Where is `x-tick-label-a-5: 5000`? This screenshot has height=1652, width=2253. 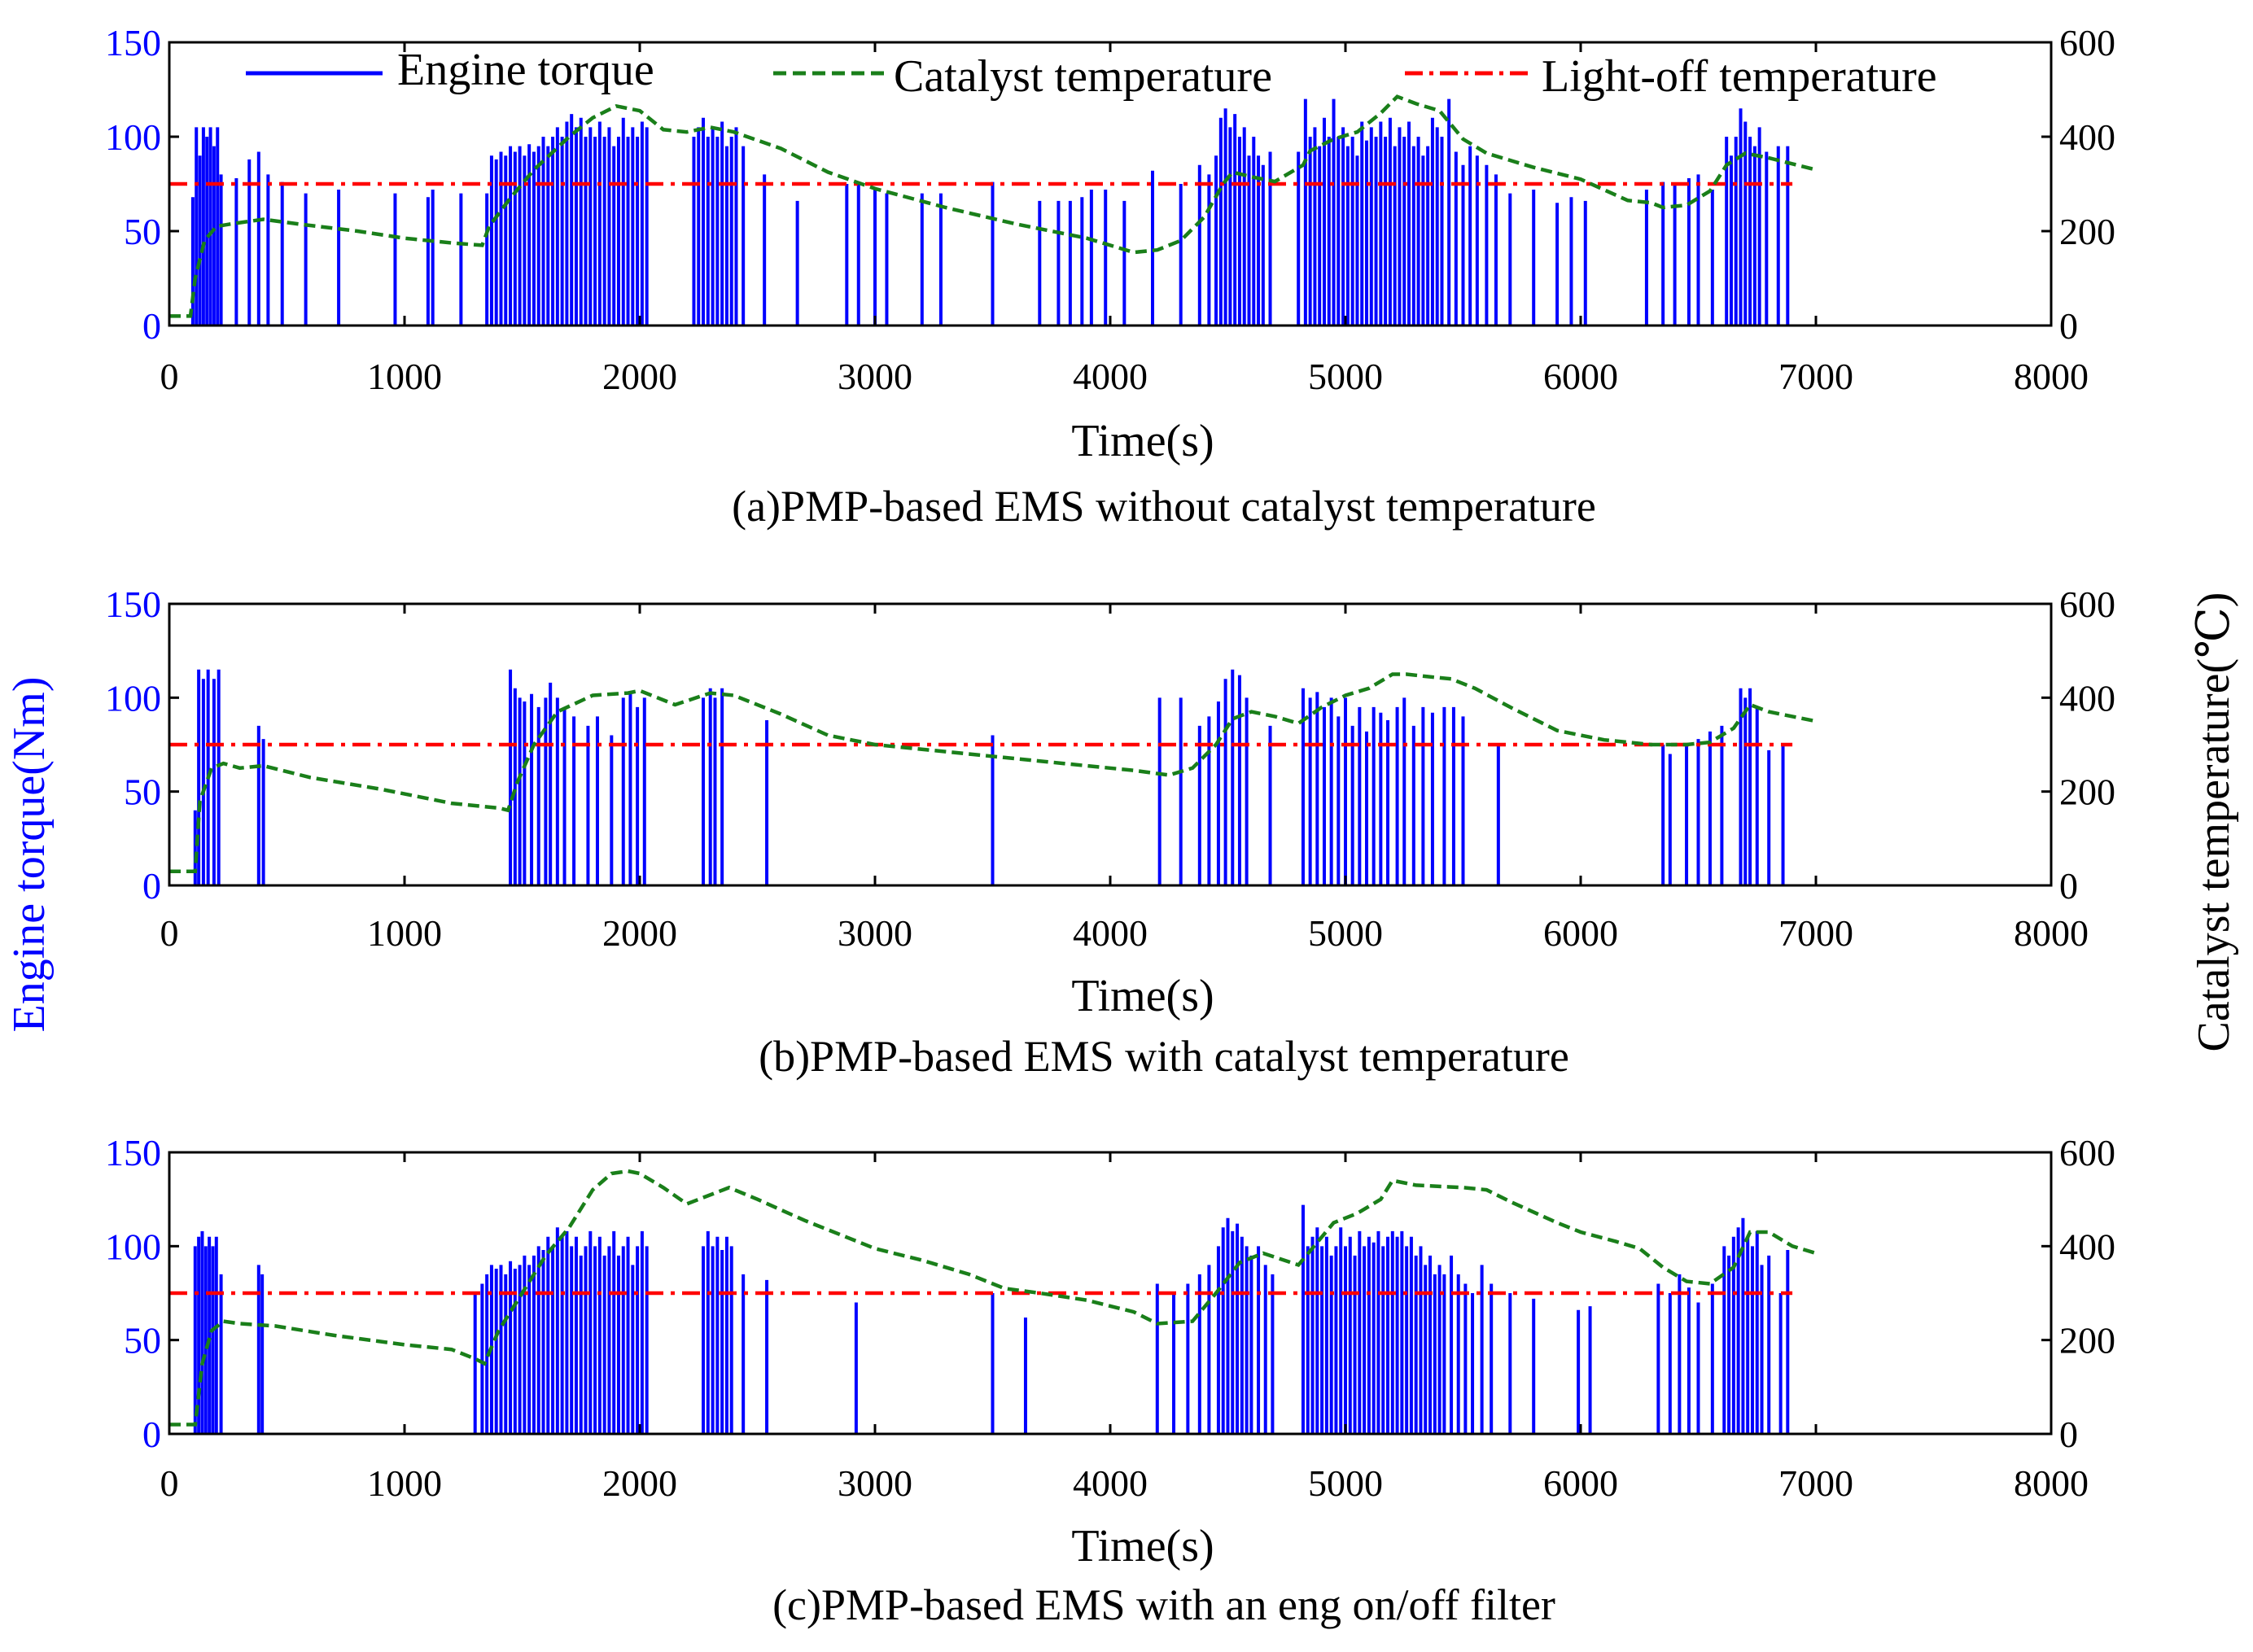 x-tick-label-a-5: 5000 is located at coordinates (1345, 376).